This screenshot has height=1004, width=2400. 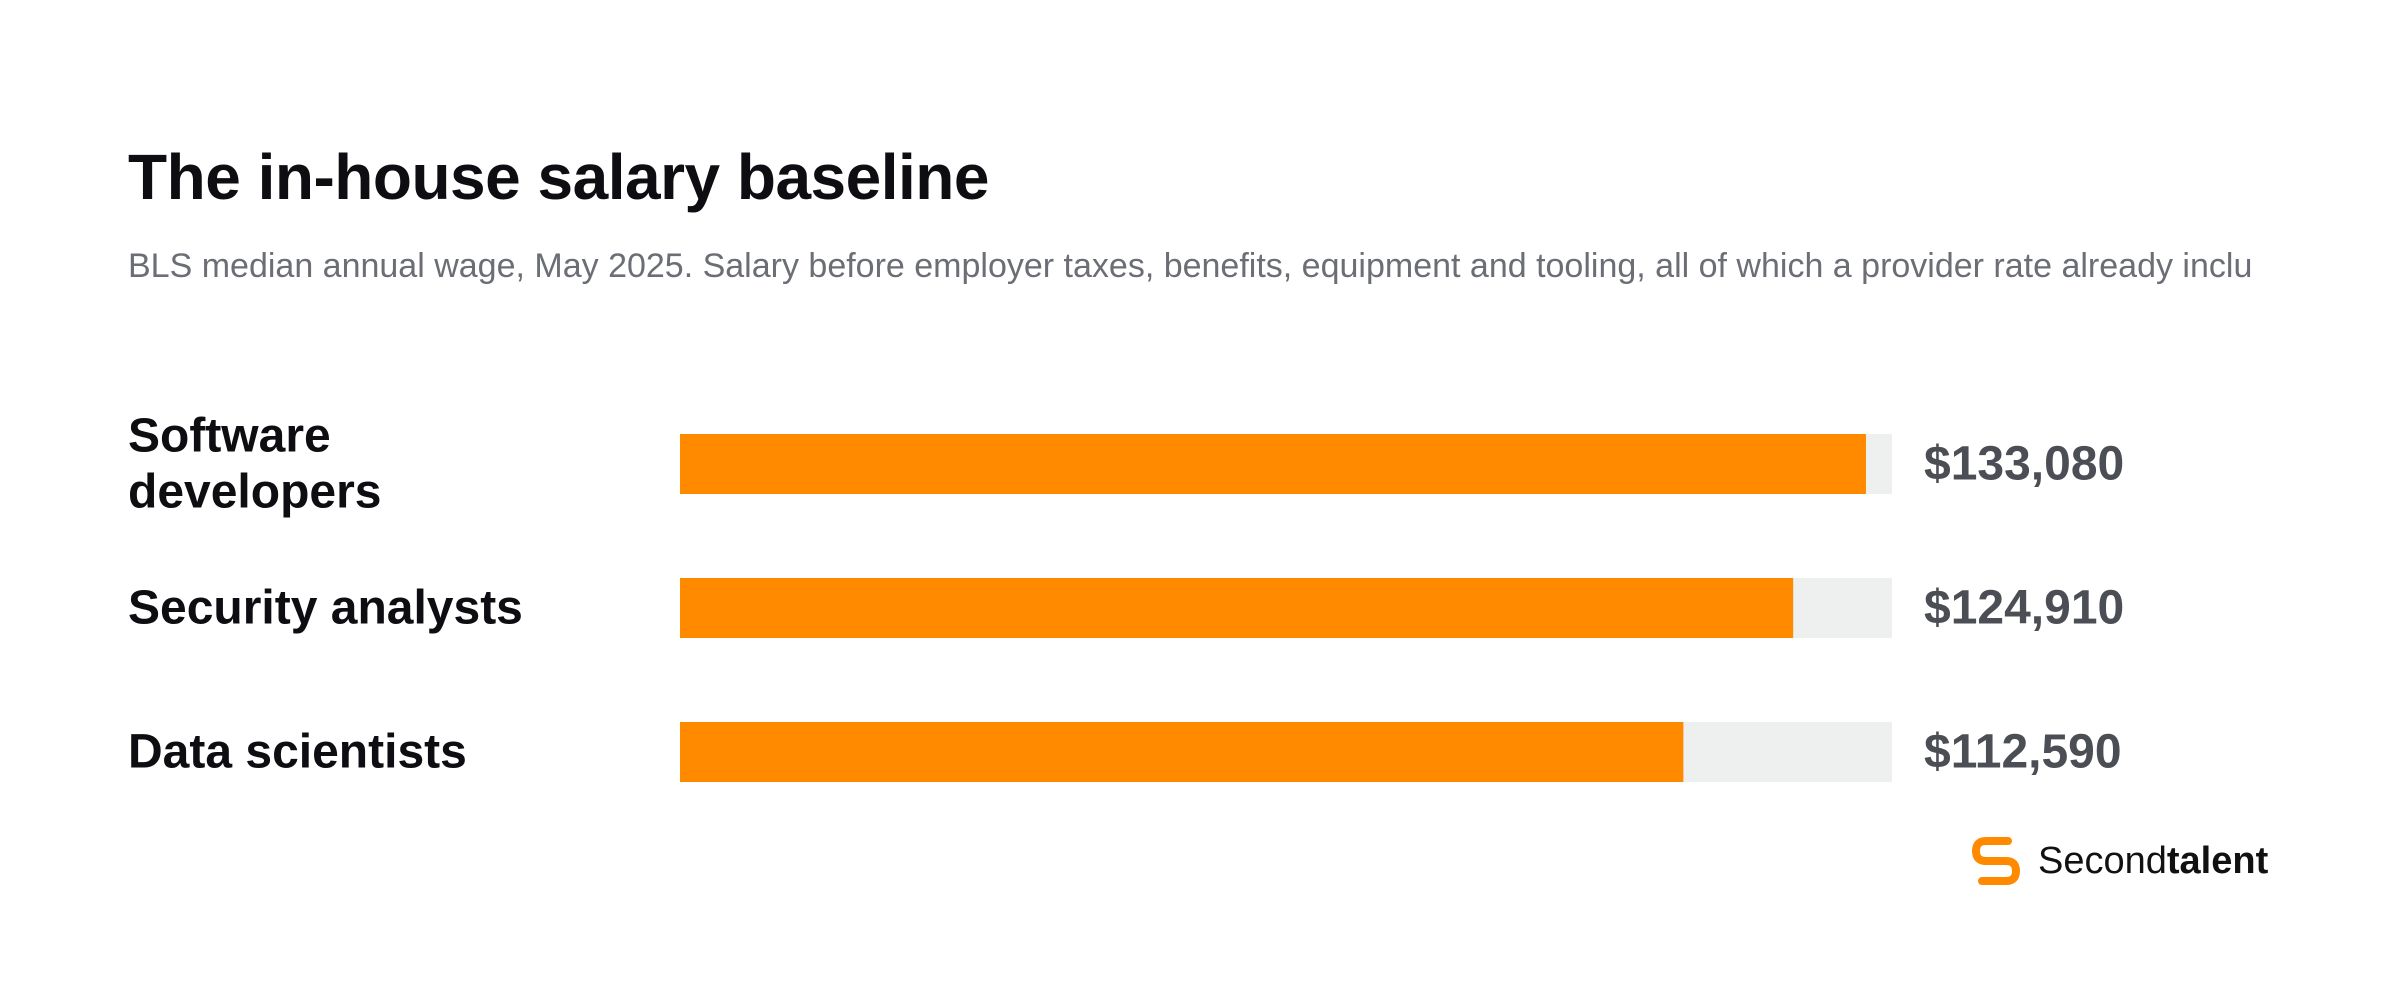 I want to click on category-label-line: Security analysts, so click(x=325, y=608).